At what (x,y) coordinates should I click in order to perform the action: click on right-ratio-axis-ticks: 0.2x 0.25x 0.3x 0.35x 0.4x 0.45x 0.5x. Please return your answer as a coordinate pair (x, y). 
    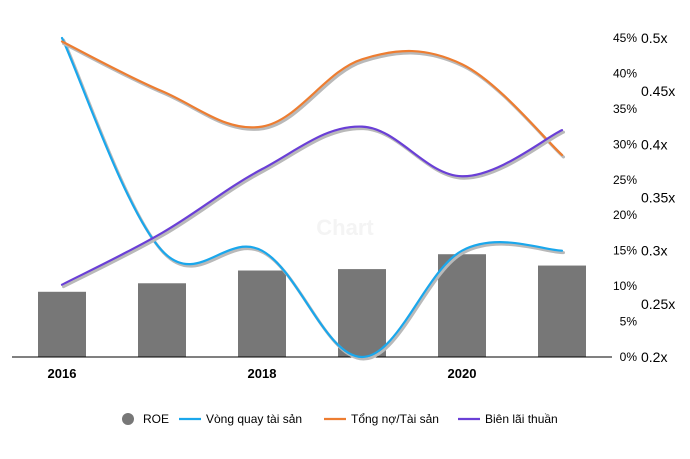
    Looking at the image, I should click on (658, 197).